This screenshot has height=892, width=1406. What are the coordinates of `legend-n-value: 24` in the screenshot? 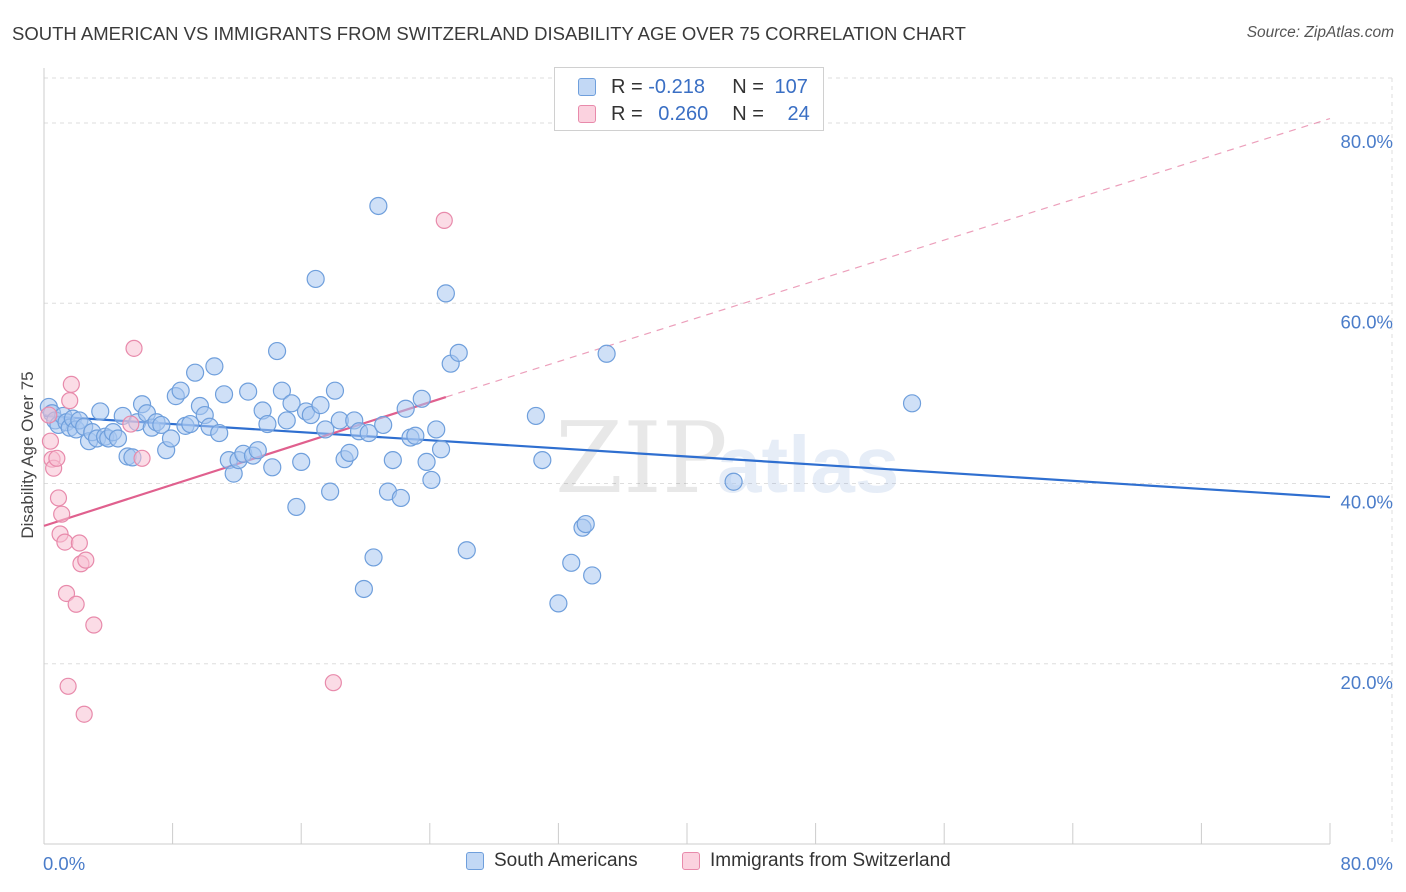 It's located at (798, 113).